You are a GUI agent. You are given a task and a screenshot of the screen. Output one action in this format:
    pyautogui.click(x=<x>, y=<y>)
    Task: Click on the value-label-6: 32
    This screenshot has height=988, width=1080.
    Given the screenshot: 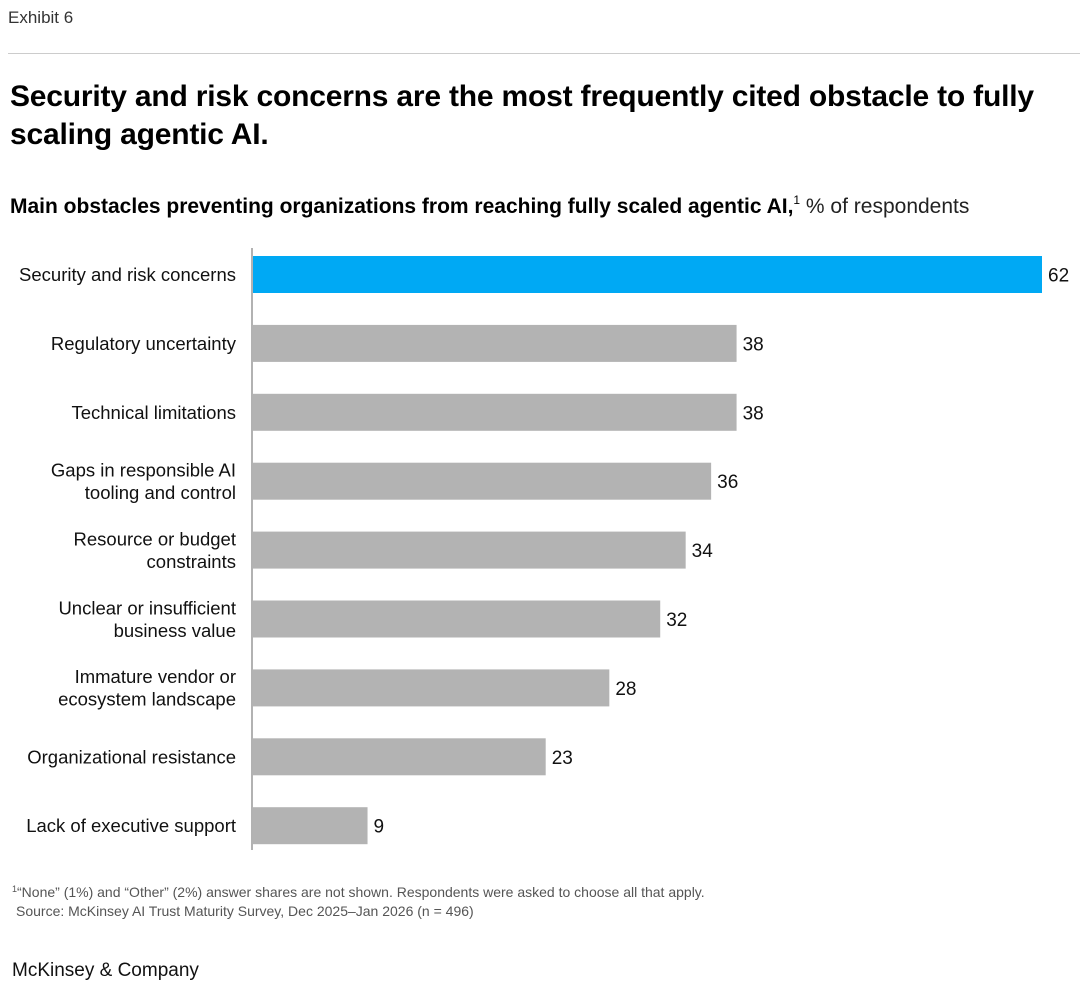 What is the action you would take?
    pyautogui.click(x=676, y=620)
    